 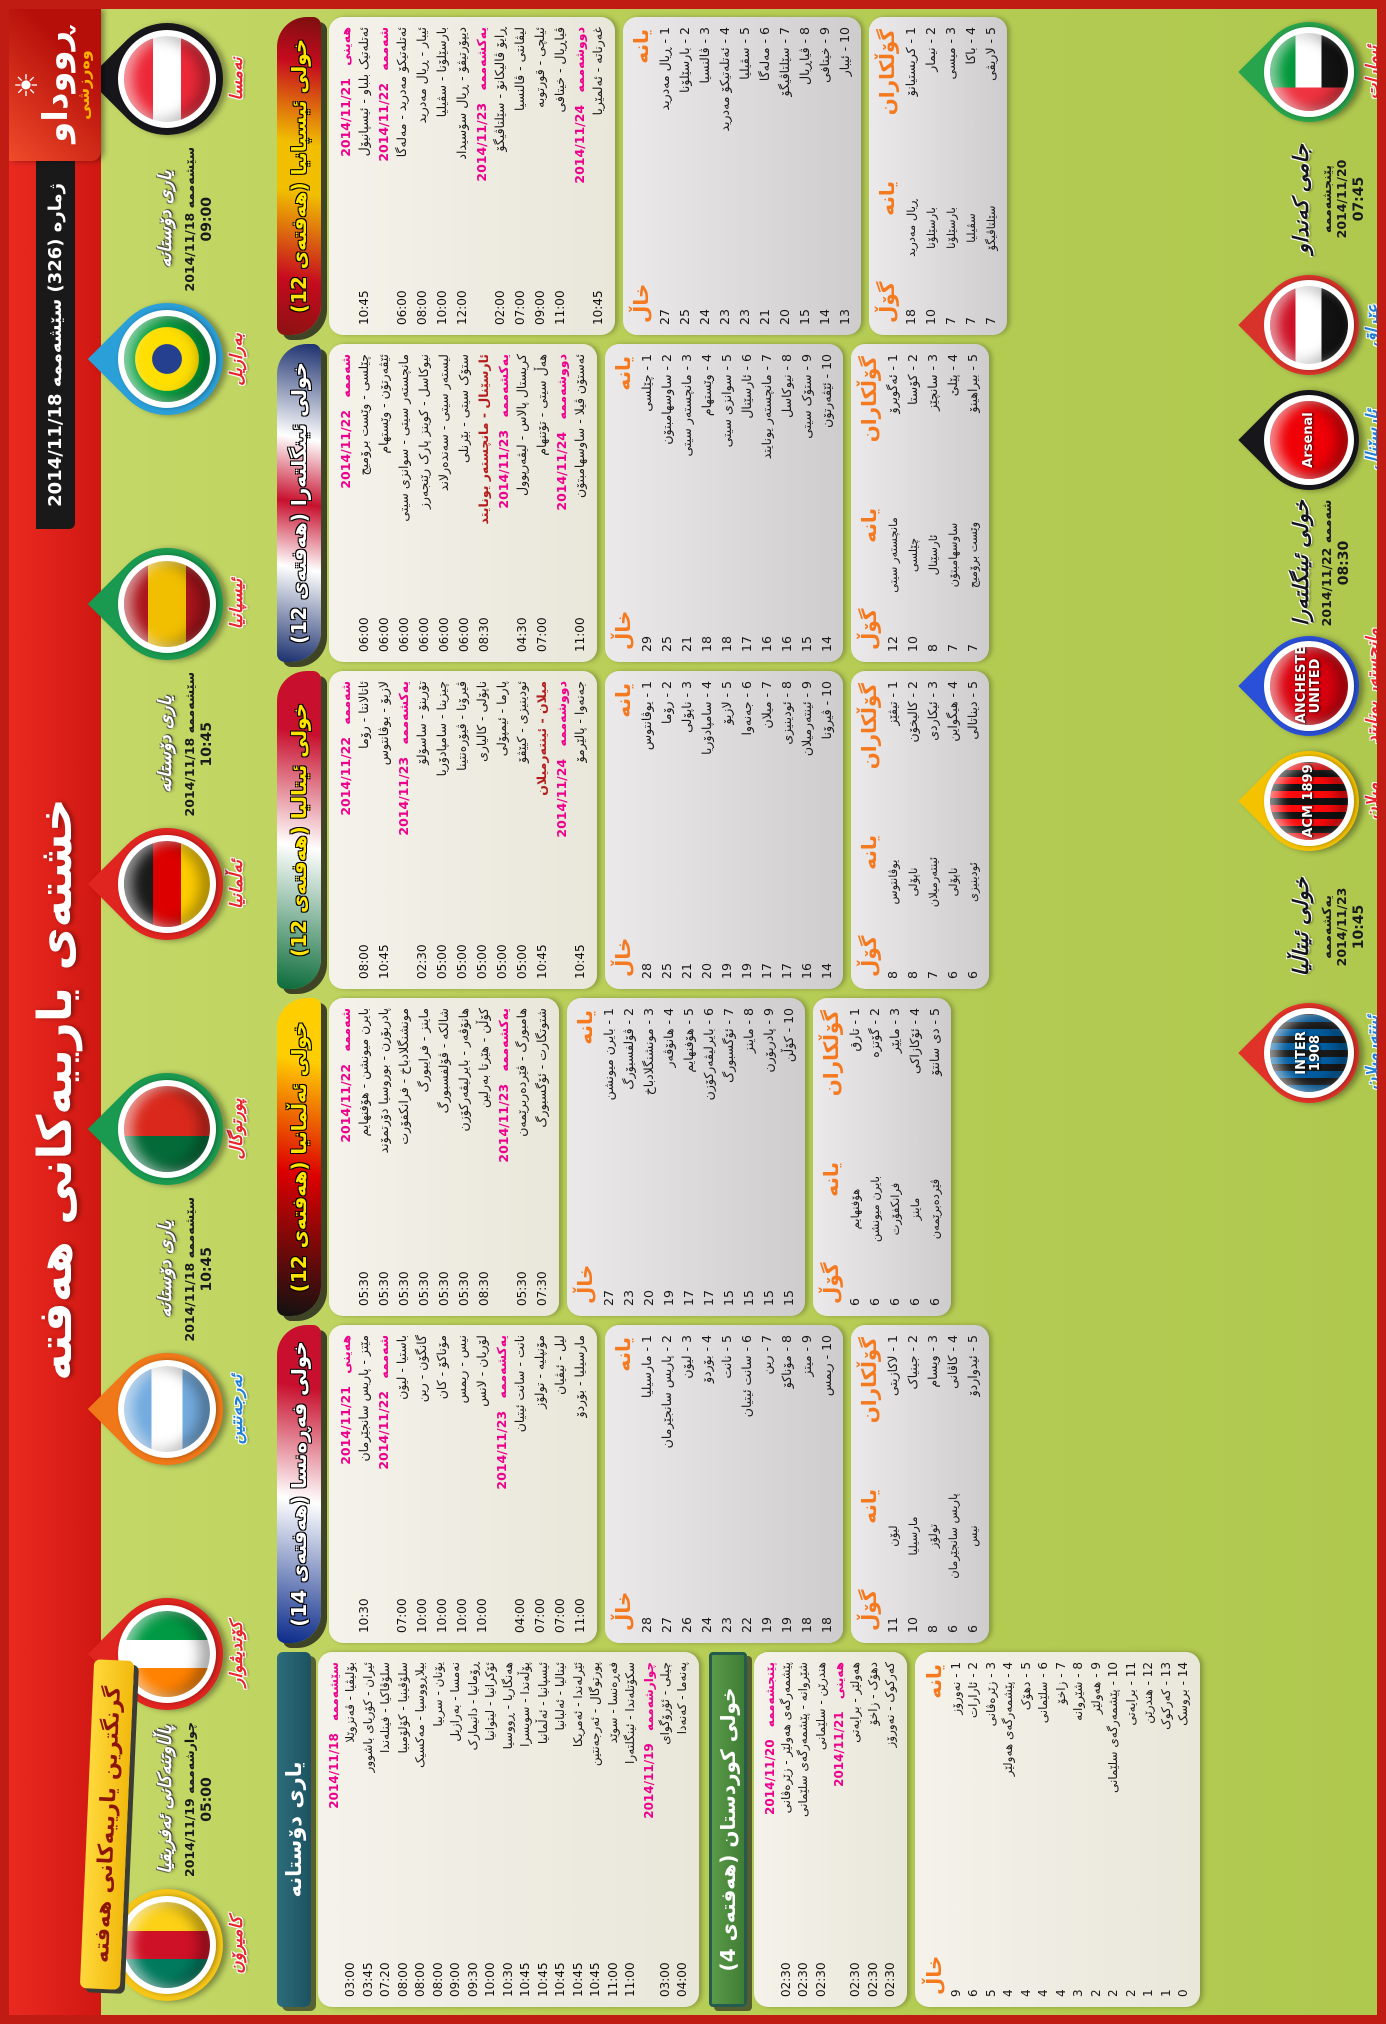 I want to click on scorer-row: گۆتزە بایرن میونشن 6, so click(x=875, y=1157).